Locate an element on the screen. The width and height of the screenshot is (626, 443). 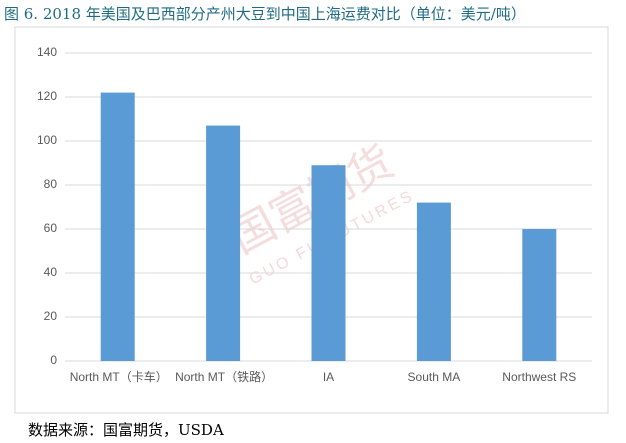
y-tick-label: 40 is located at coordinates (51, 272).